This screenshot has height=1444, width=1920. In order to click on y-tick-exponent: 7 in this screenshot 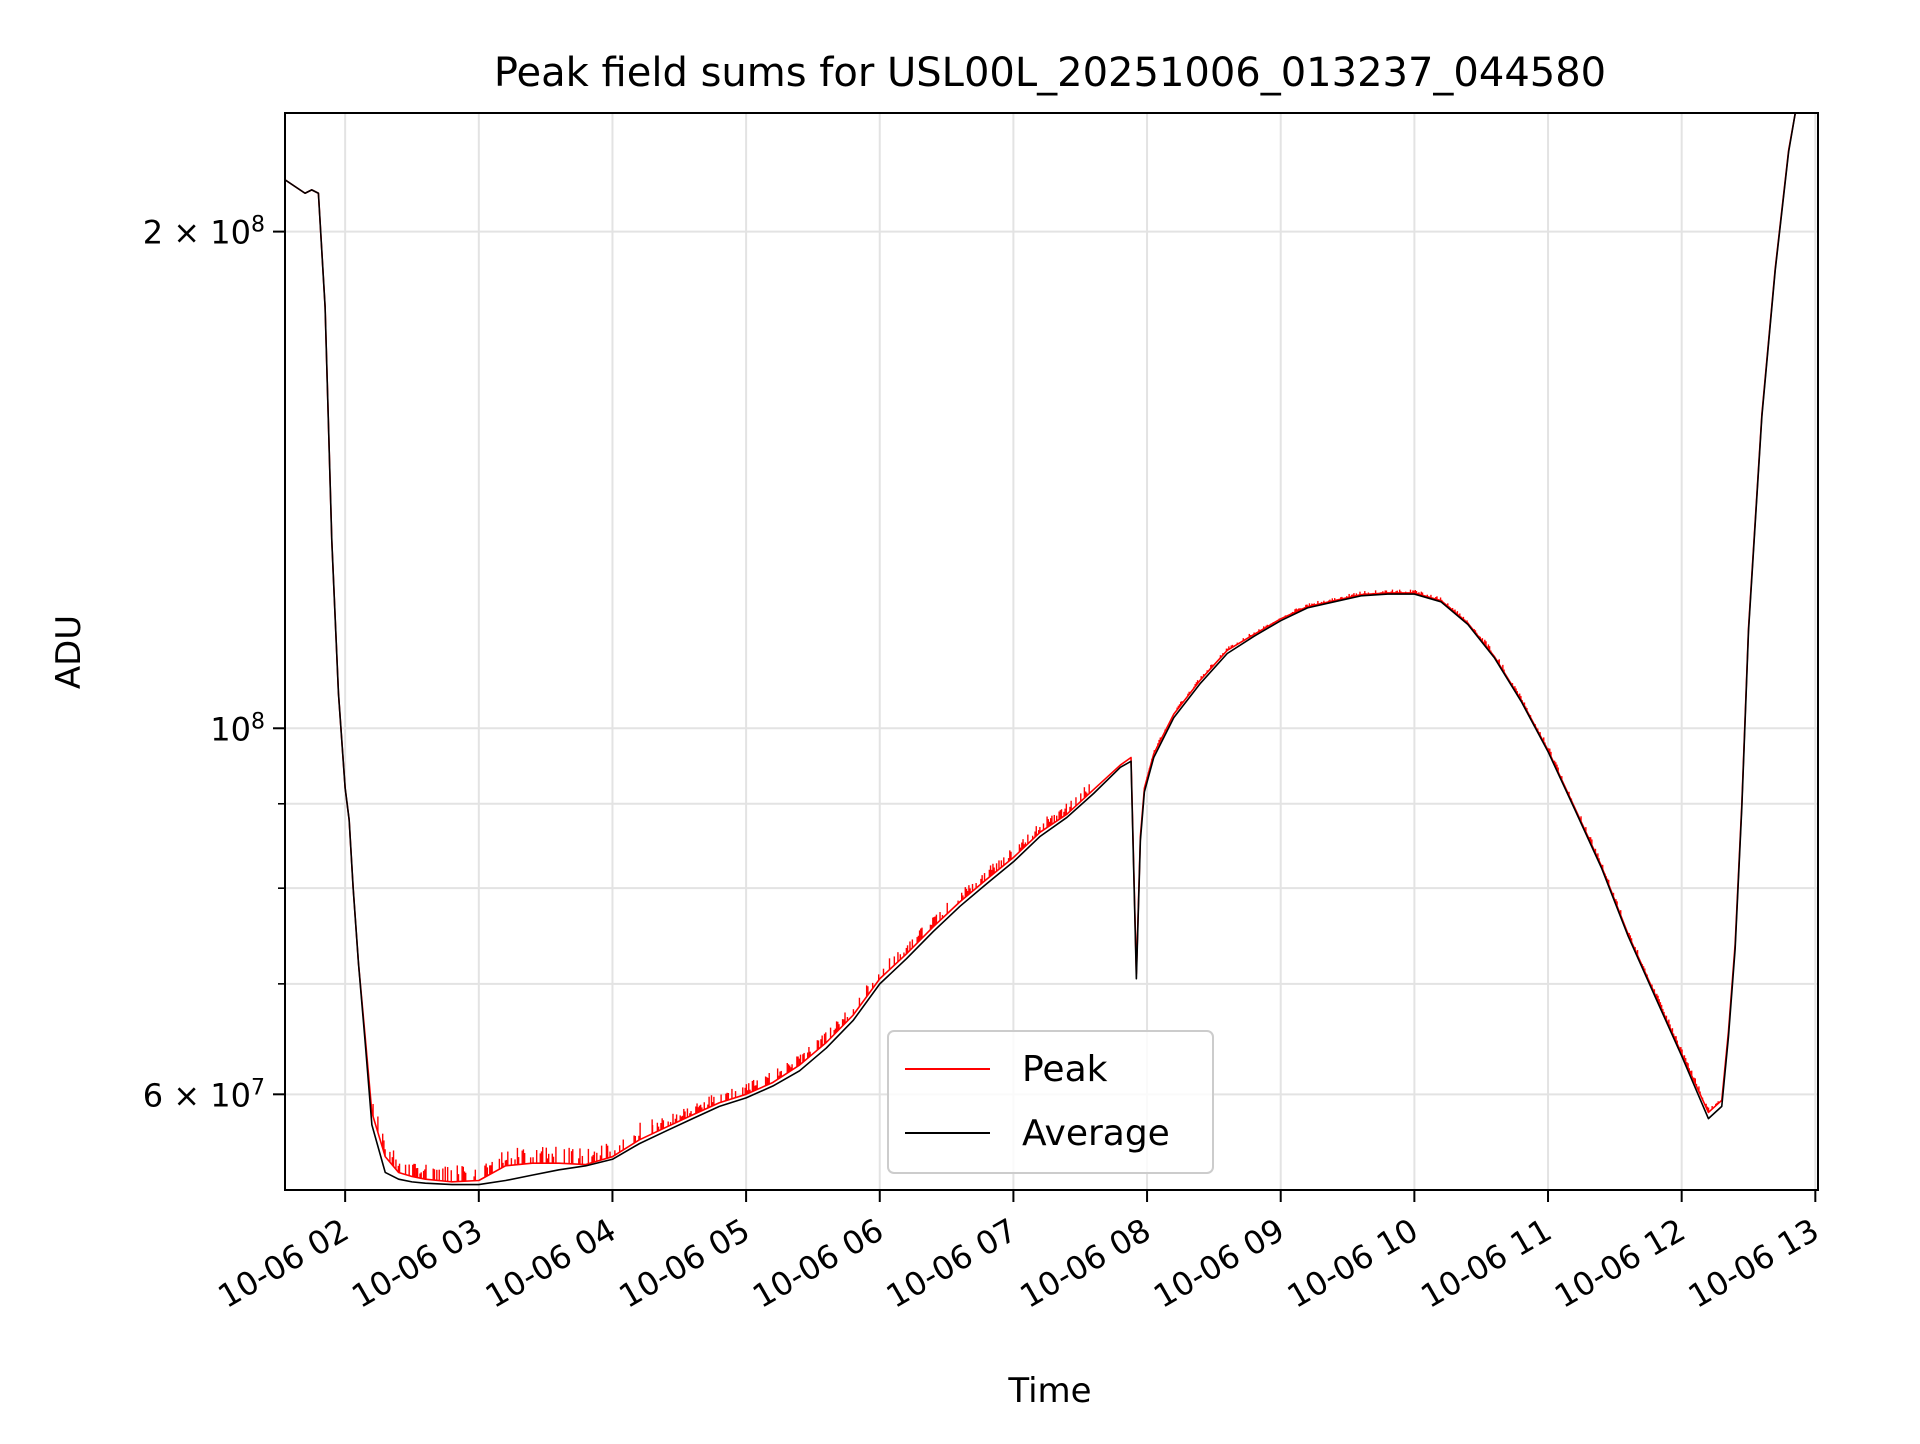, I will do `click(258, 1087)`.